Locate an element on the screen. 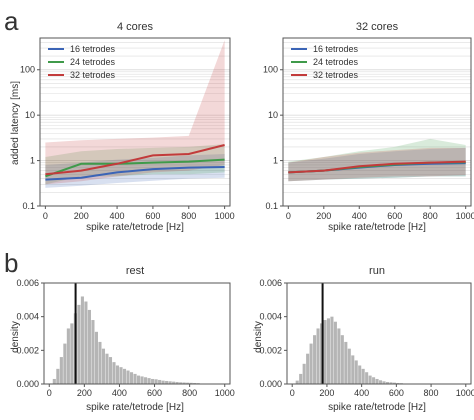 The height and width of the screenshot is (420, 474). panel-label-a: a is located at coordinates (11, 21).